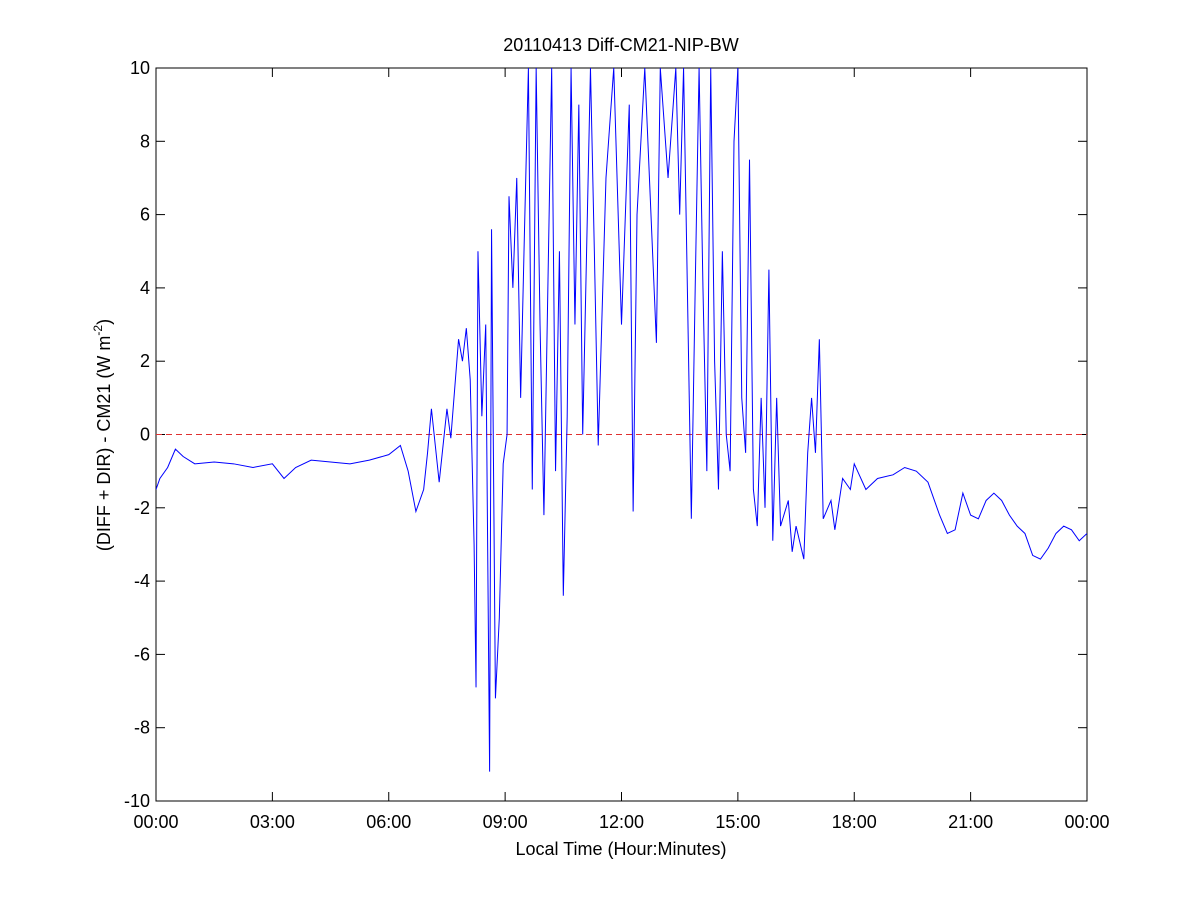 This screenshot has height=901, width=1201. Describe the element at coordinates (388, 822) in the screenshot. I see `x-tick-label: 06:00` at that location.